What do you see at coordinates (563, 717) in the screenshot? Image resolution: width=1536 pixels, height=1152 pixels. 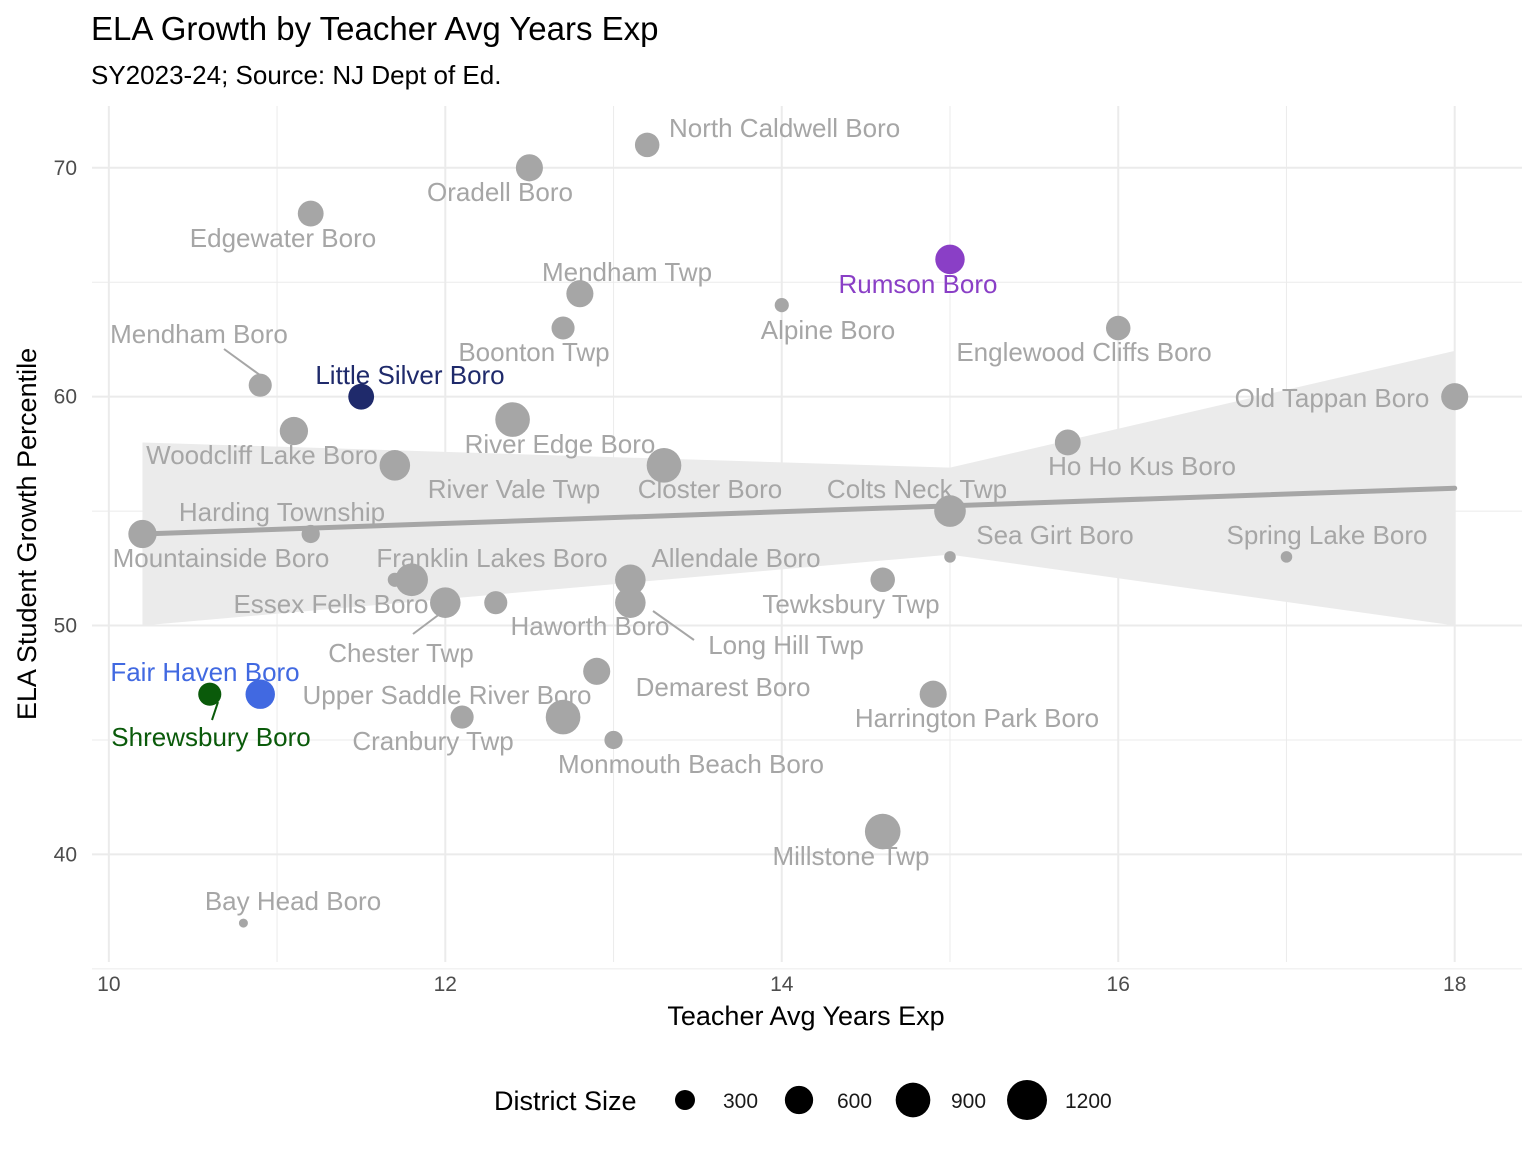 I see `point-upper-saddle-river-boro` at bounding box center [563, 717].